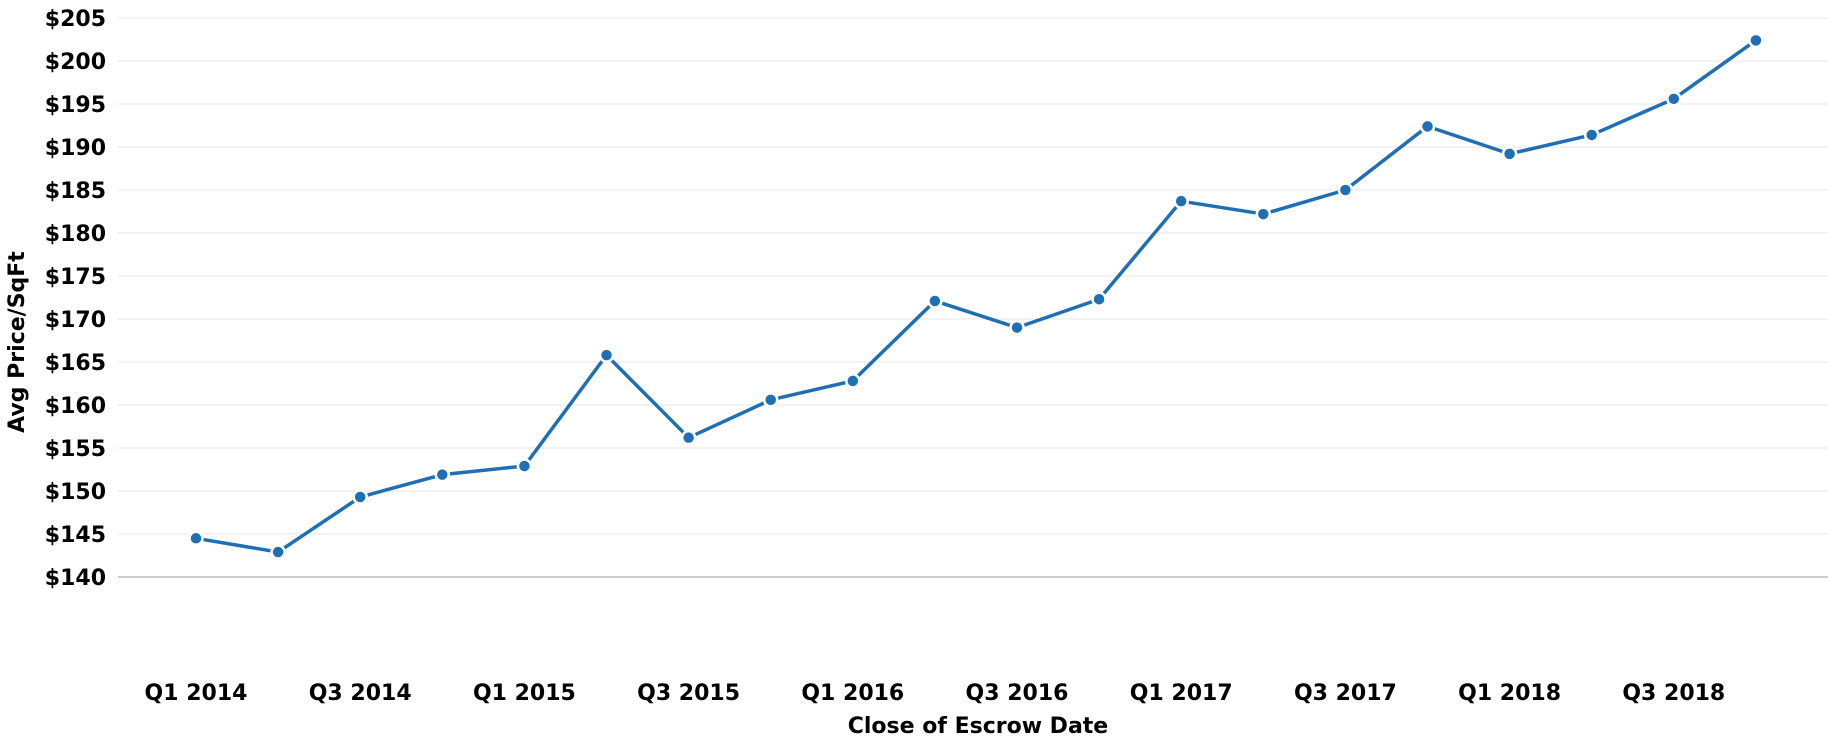 Image resolution: width=1828 pixels, height=746 pixels. I want to click on x-axis-title: Close of Escrow Date, so click(978, 726).